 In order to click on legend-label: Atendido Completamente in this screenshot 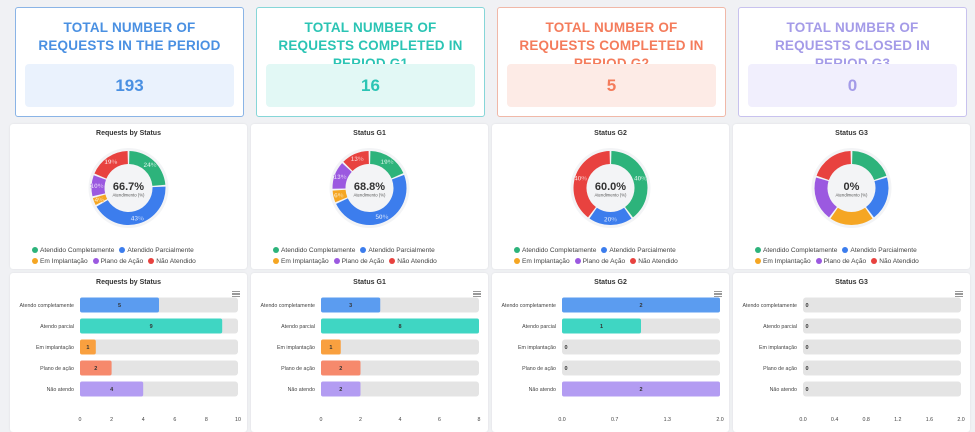, I will do `click(77, 250)`.